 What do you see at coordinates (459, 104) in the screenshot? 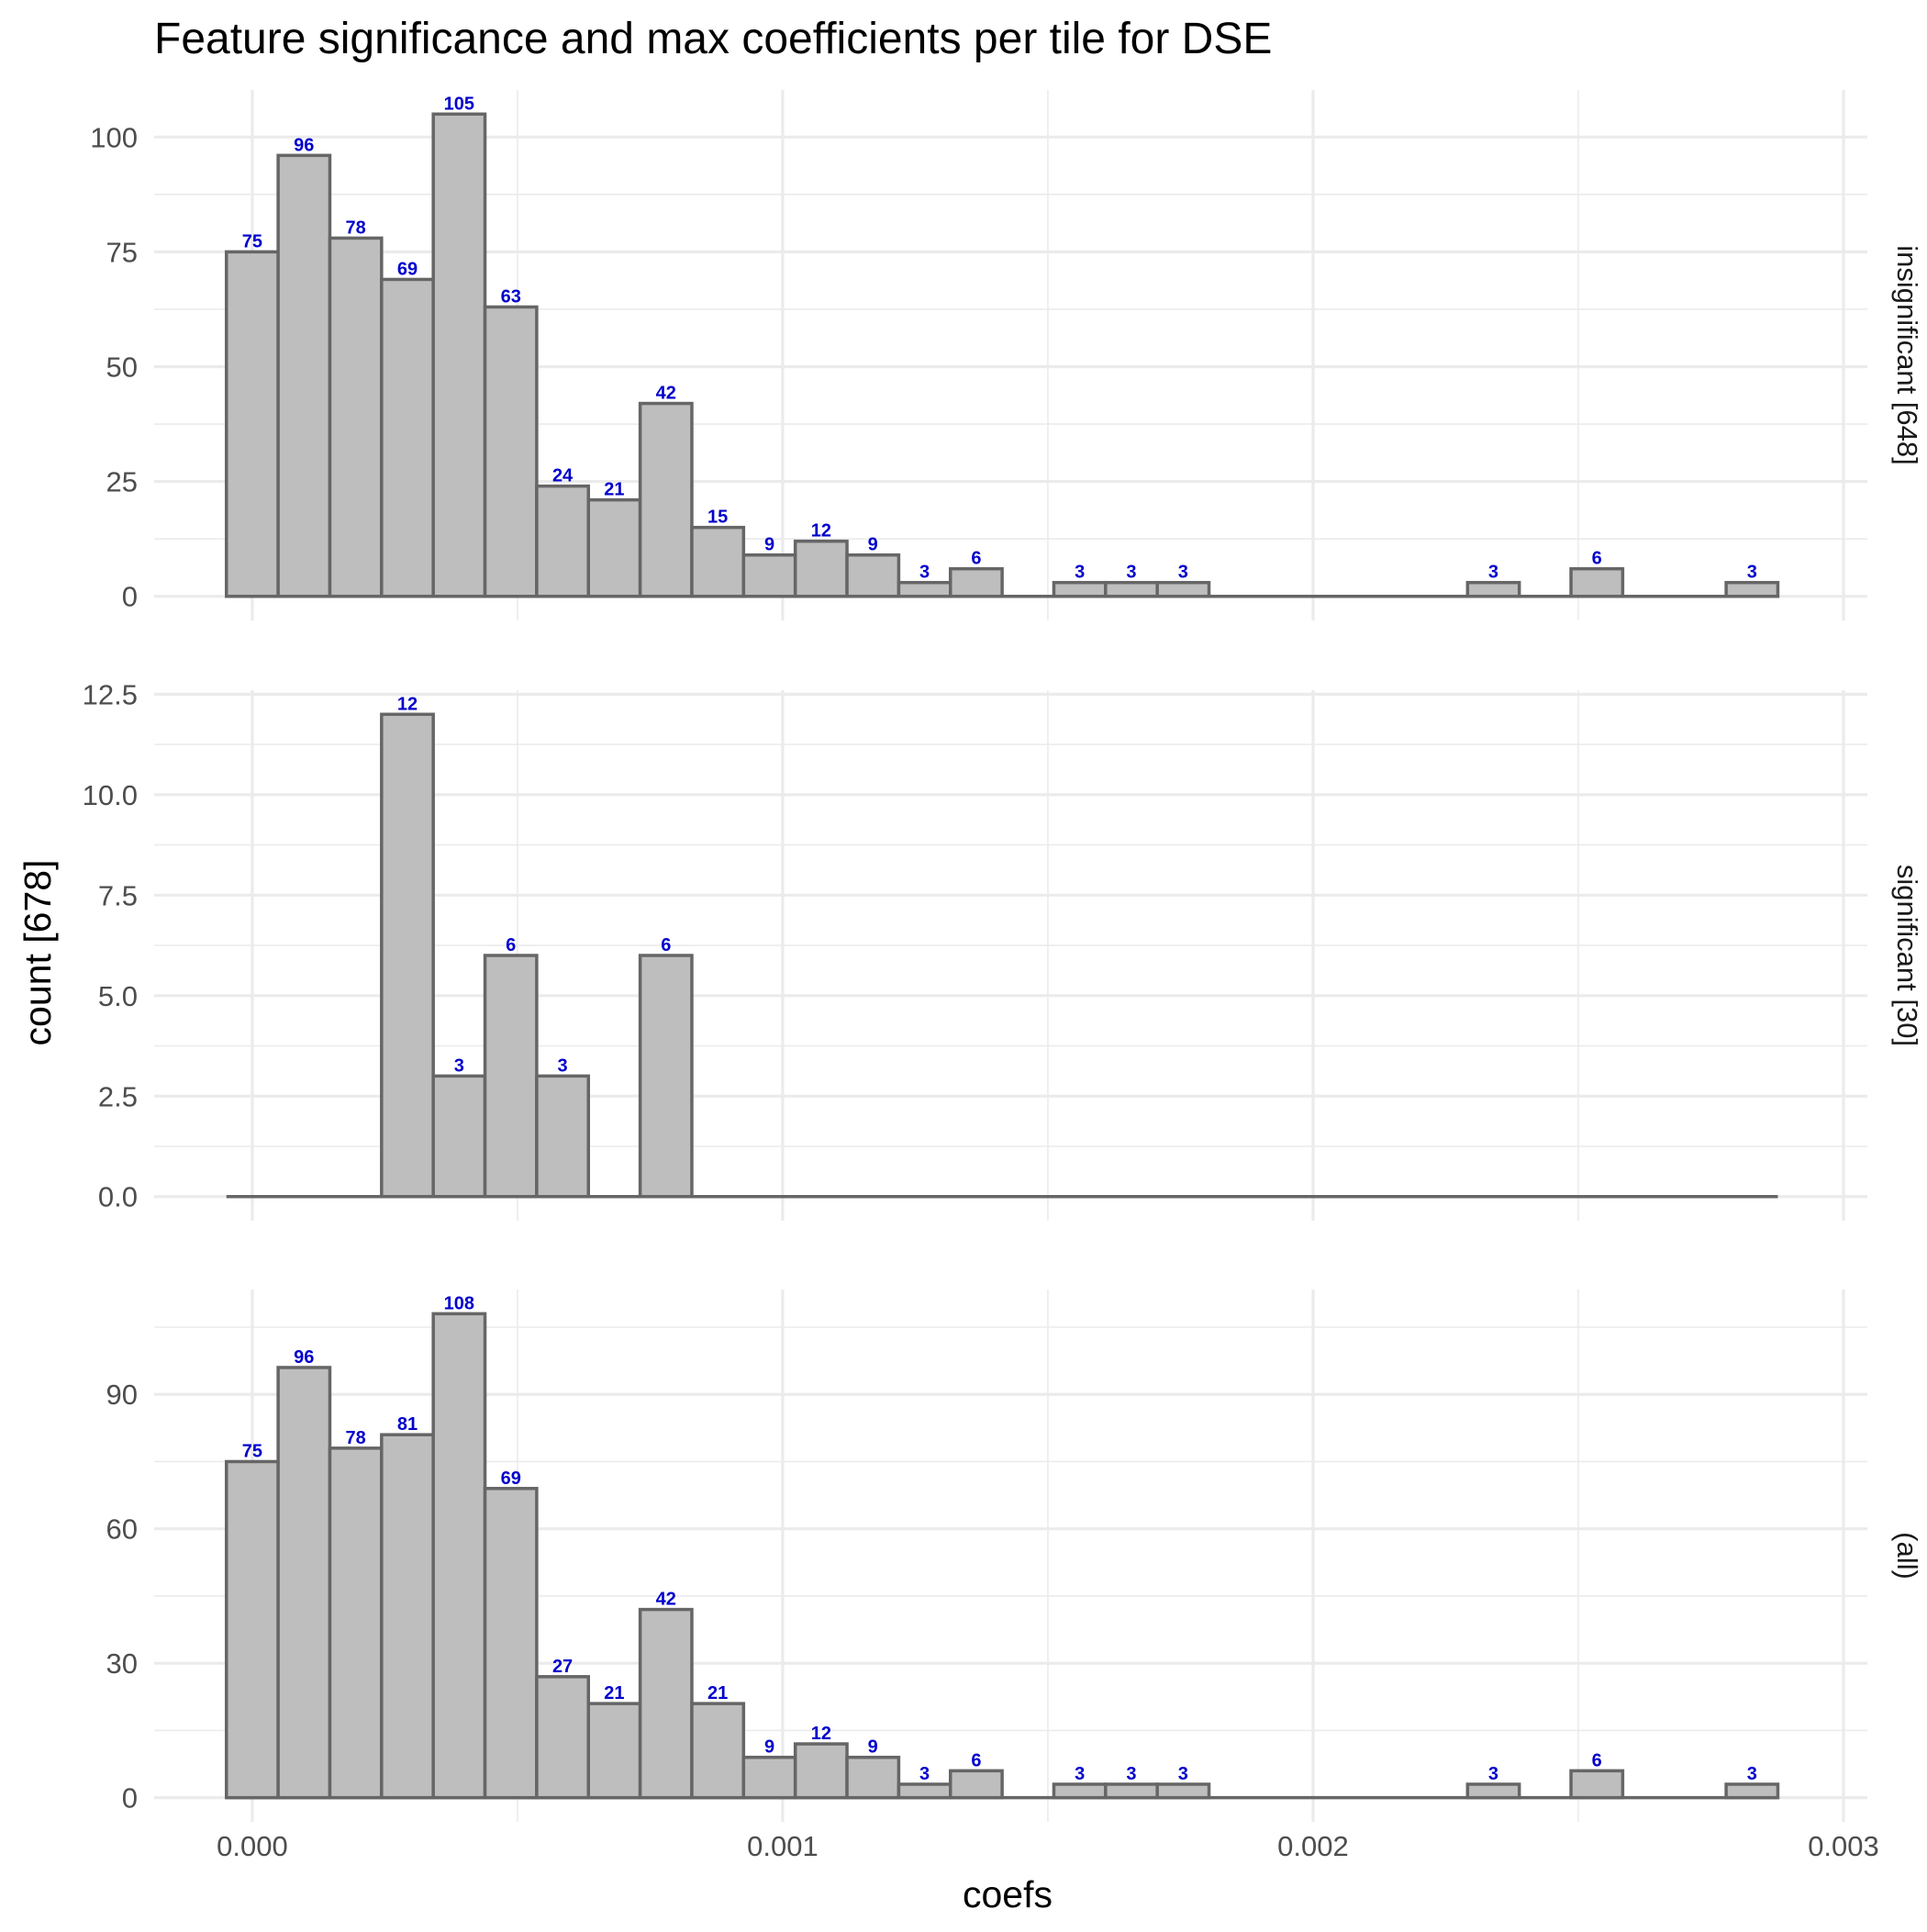
I see `bar-count-label: 105` at bounding box center [459, 104].